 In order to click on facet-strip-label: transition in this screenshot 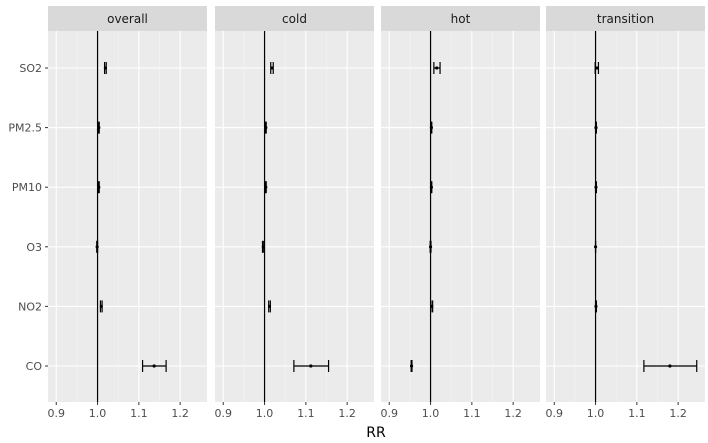, I will do `click(625, 19)`.